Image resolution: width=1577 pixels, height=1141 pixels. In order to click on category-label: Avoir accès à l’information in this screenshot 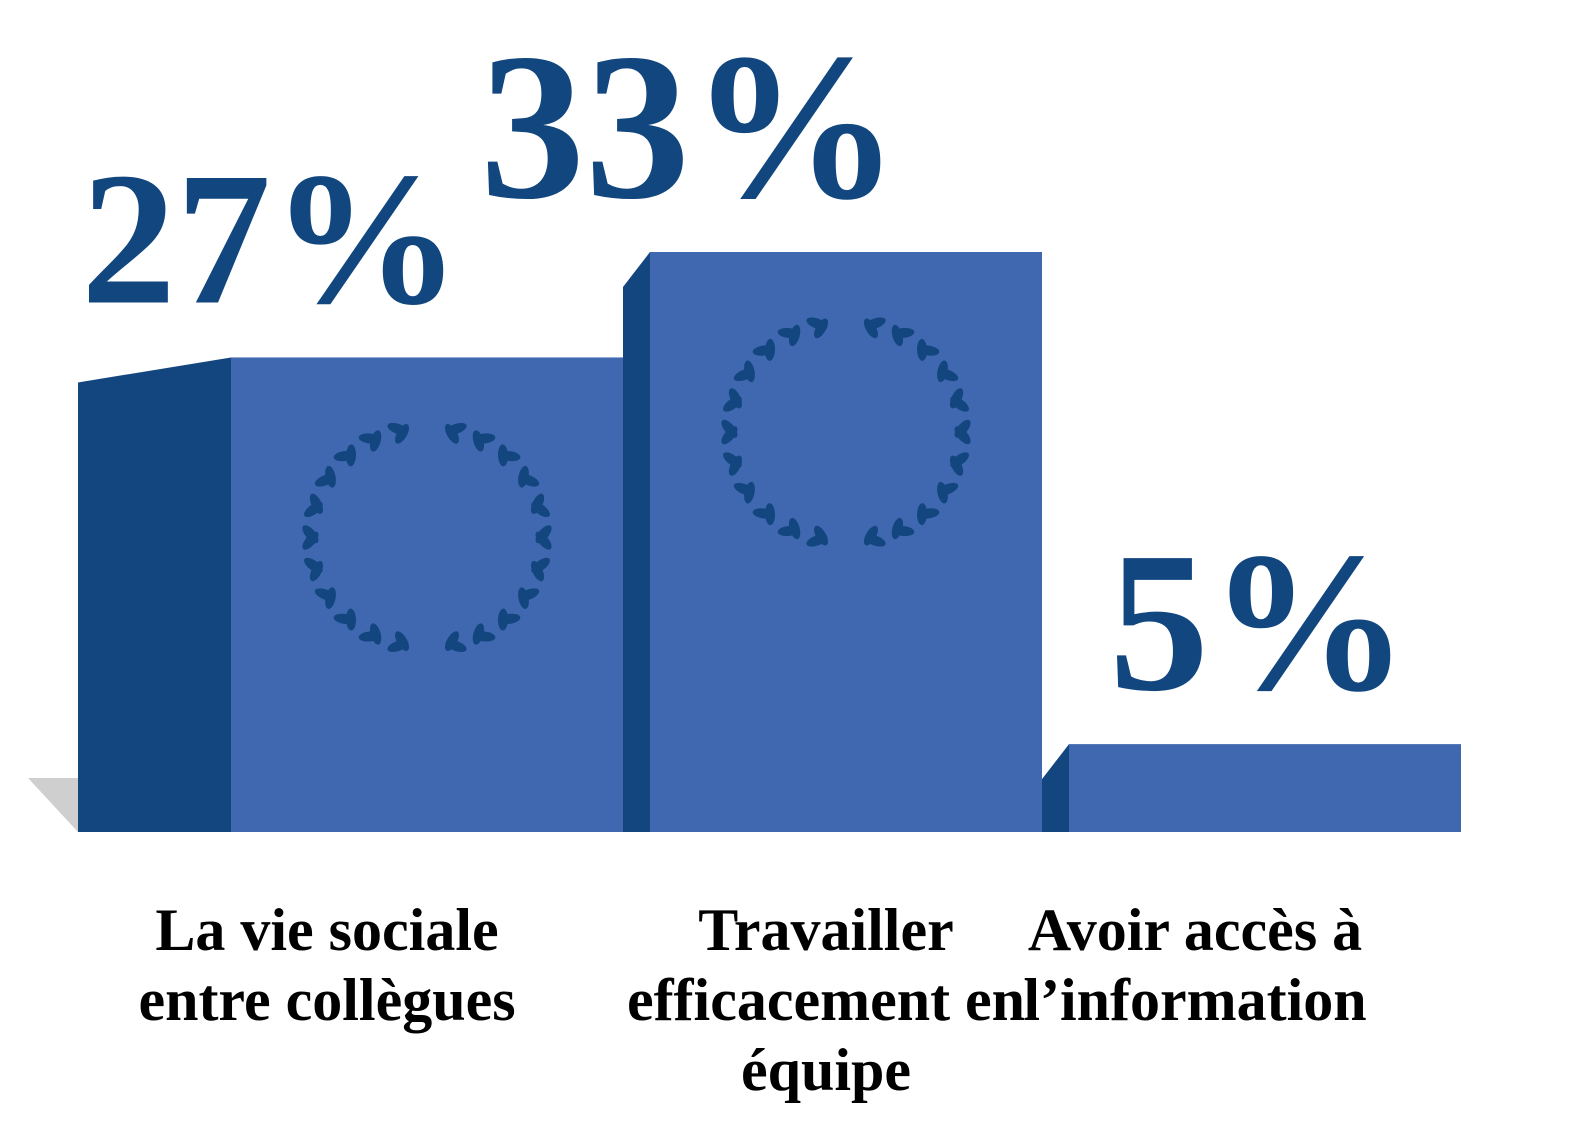, I will do `click(1195, 965)`.